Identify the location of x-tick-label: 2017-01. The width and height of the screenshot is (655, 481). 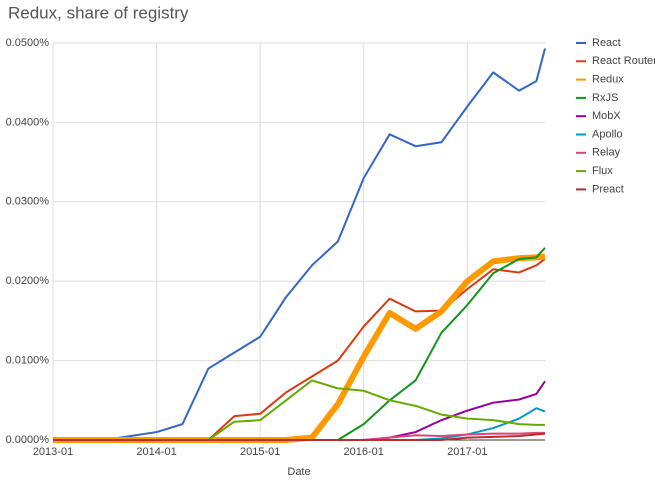
(467, 452).